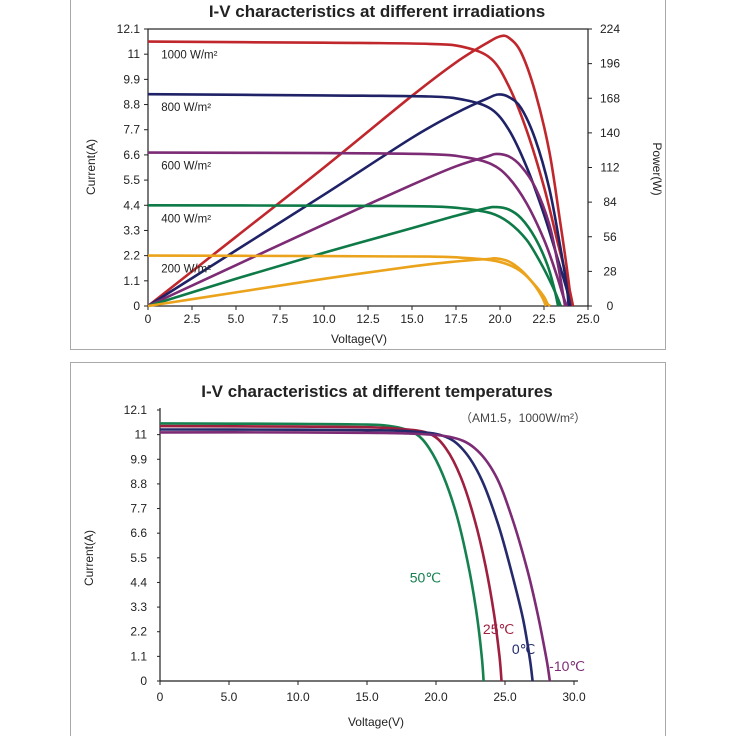 This screenshot has width=736, height=737. Describe the element at coordinates (189, 56) in the screenshot. I see `series-label-1: 1000 W/m²` at that location.